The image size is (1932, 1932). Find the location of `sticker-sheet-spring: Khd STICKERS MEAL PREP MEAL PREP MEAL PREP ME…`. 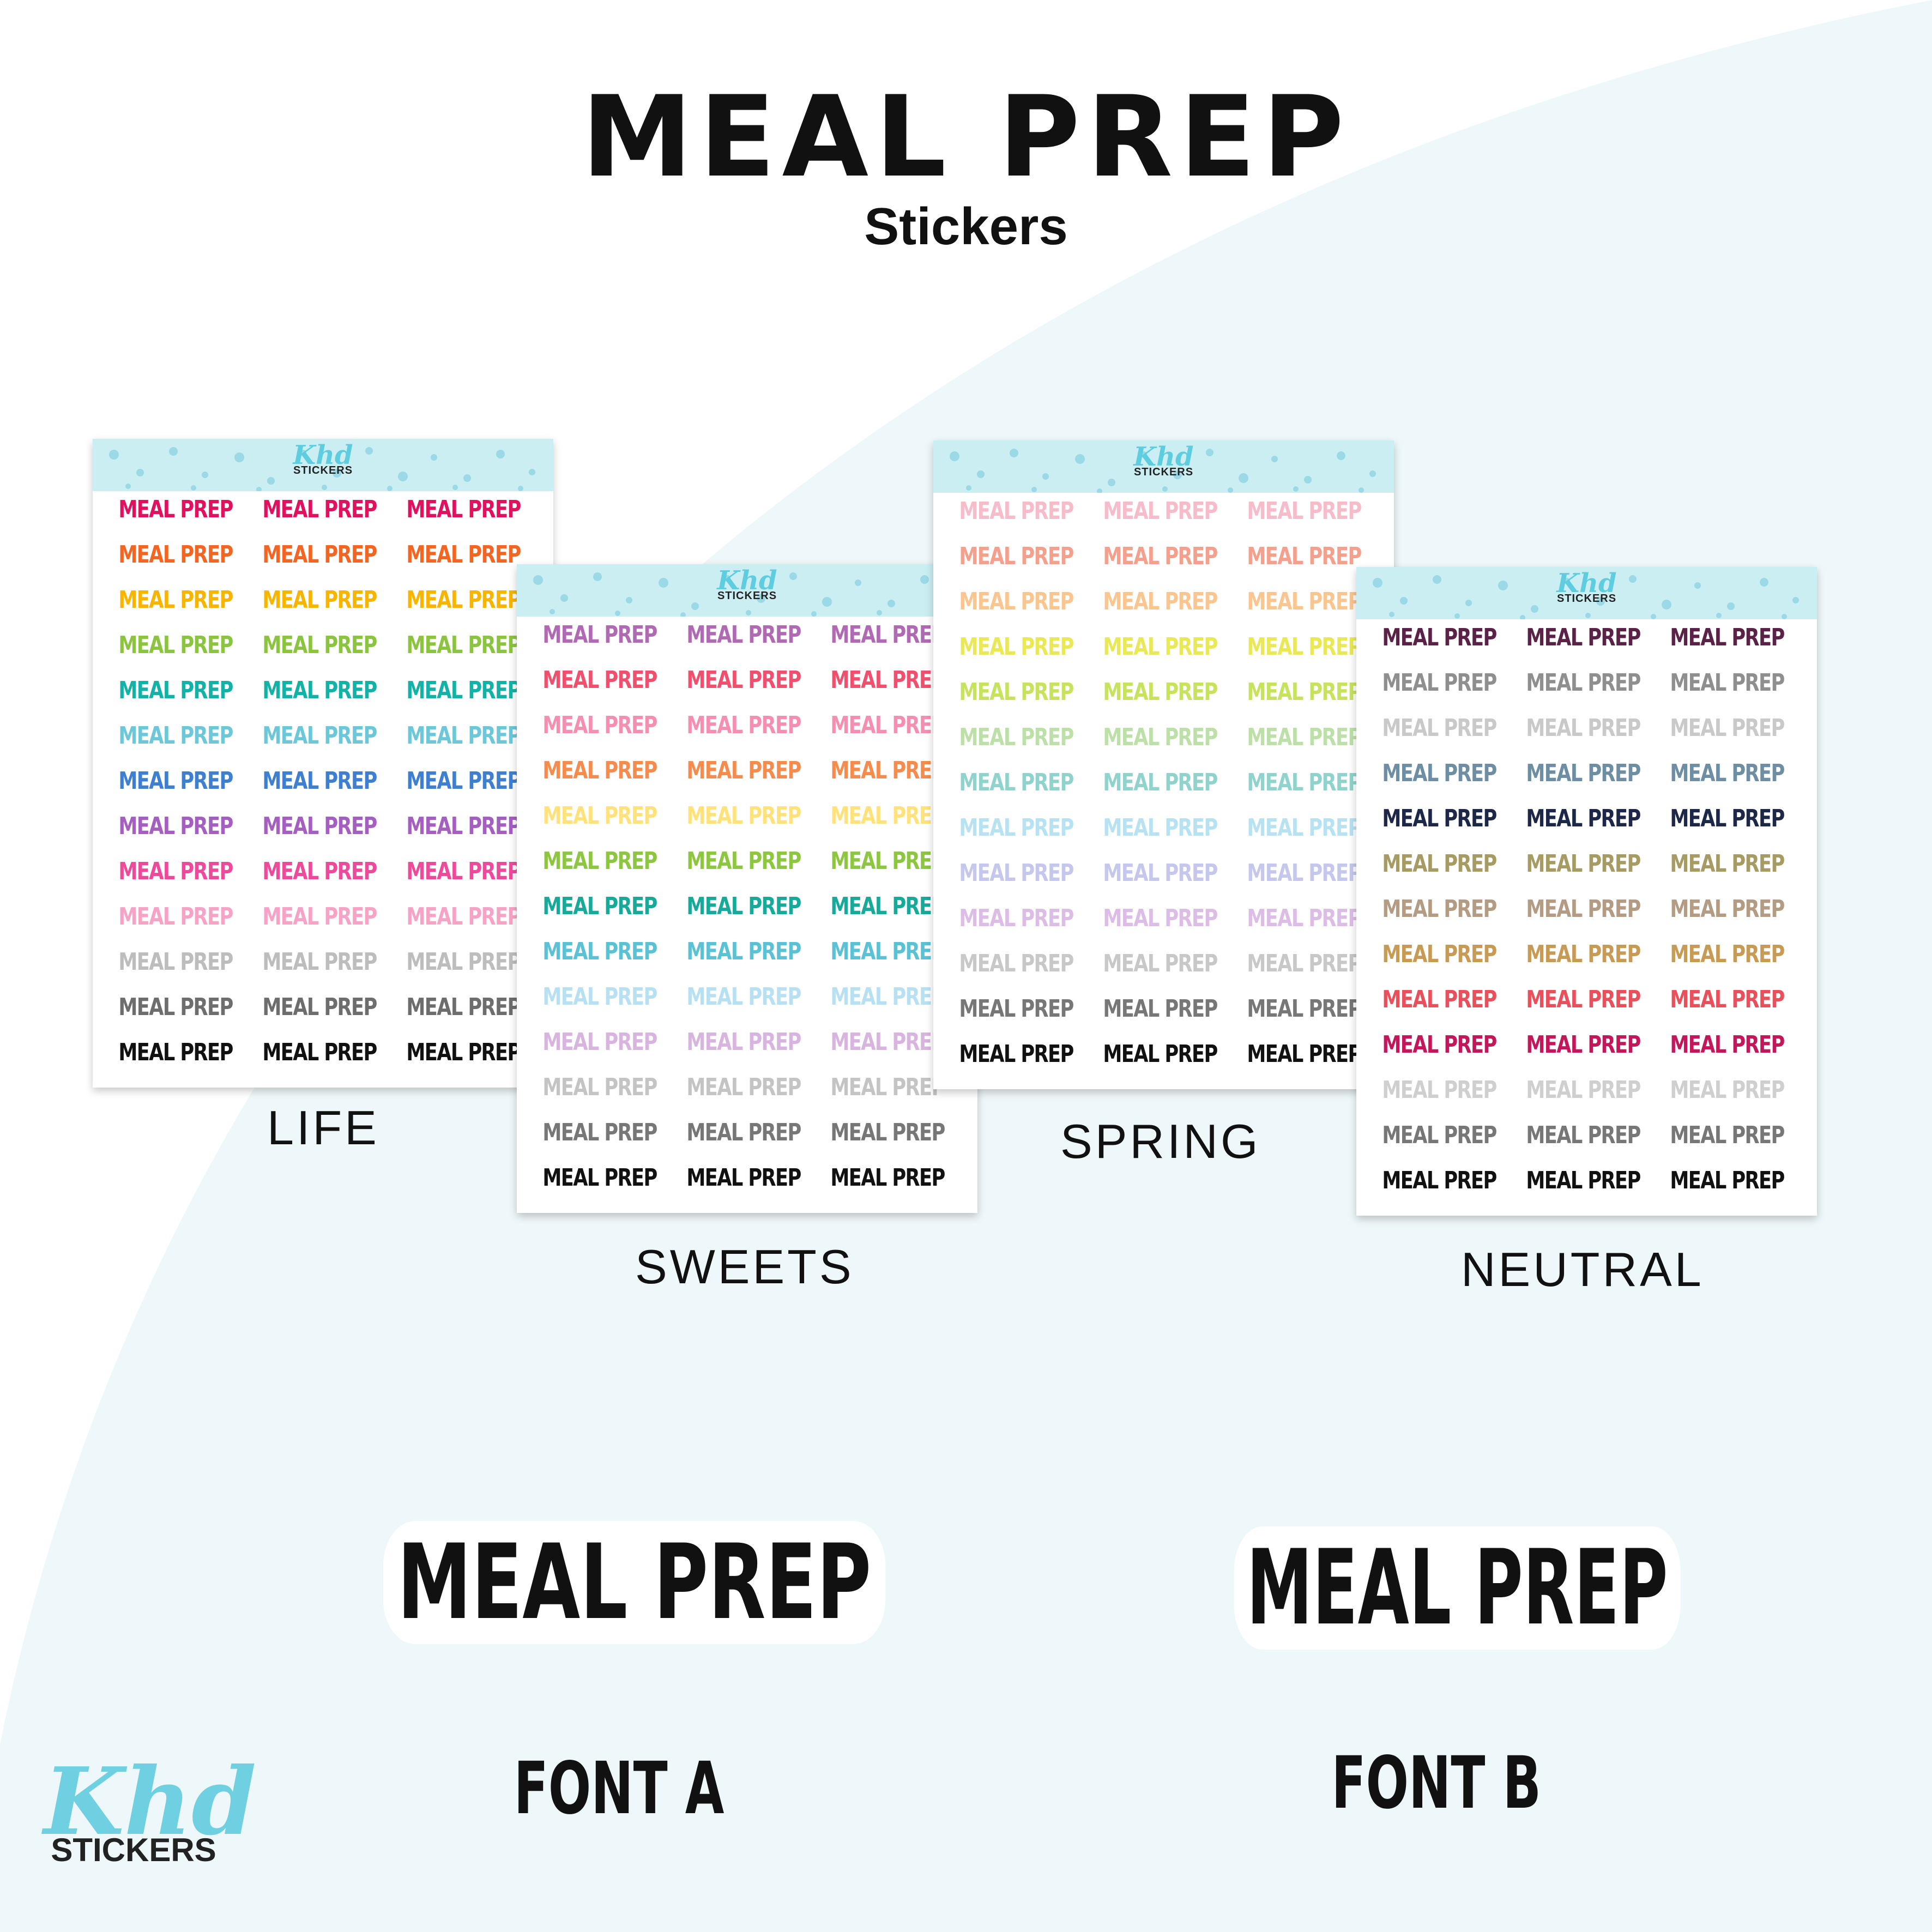

sticker-sheet-spring: Khd STICKERS MEAL PREP MEAL PREP MEAL PREP ME… is located at coordinates (1163, 764).